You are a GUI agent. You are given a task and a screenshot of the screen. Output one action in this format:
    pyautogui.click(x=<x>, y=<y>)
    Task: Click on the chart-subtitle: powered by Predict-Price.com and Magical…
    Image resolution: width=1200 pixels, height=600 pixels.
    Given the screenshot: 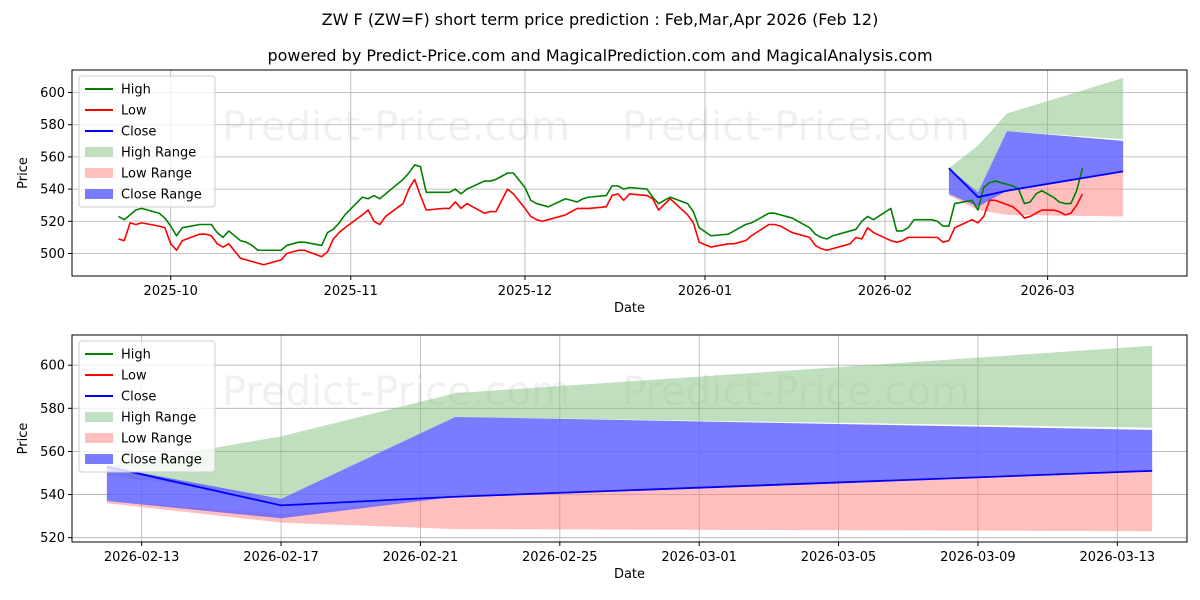 What is the action you would take?
    pyautogui.click(x=599, y=55)
    